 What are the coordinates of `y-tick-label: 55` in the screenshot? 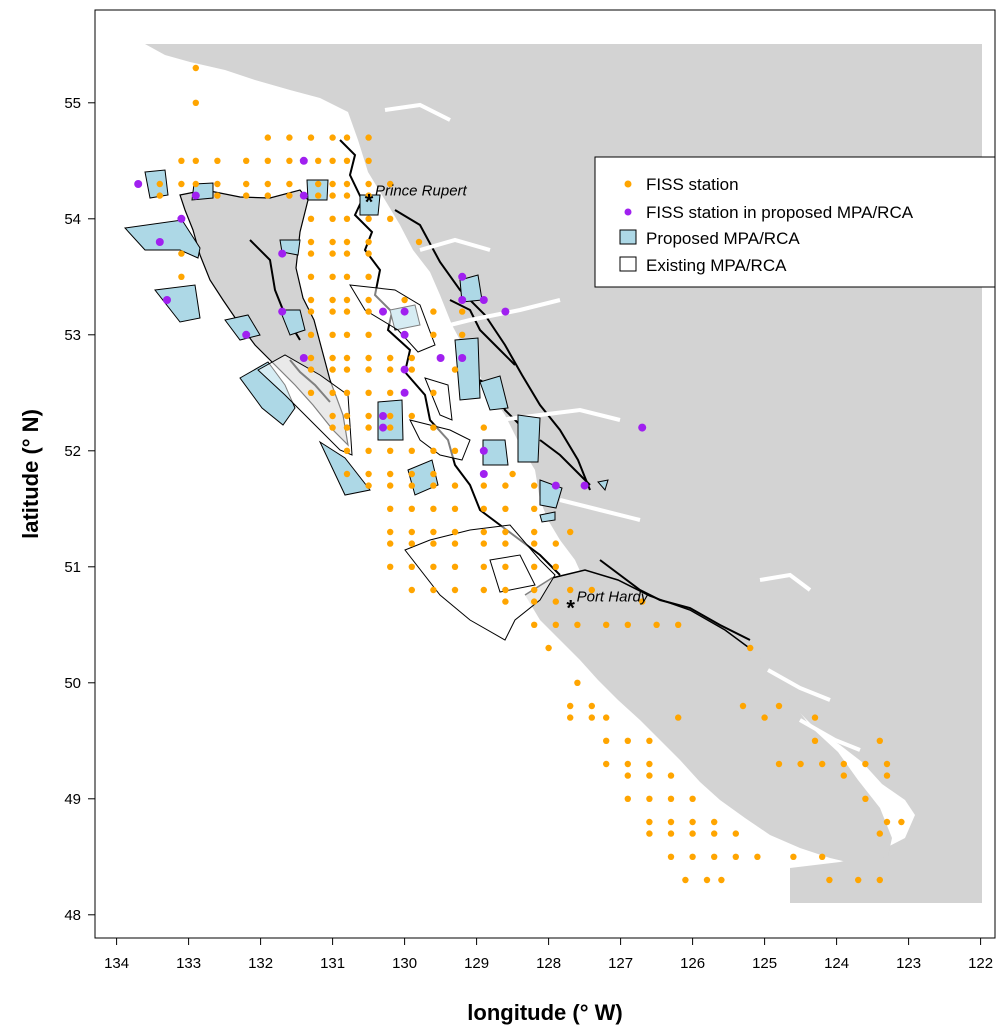 It's located at (72, 103).